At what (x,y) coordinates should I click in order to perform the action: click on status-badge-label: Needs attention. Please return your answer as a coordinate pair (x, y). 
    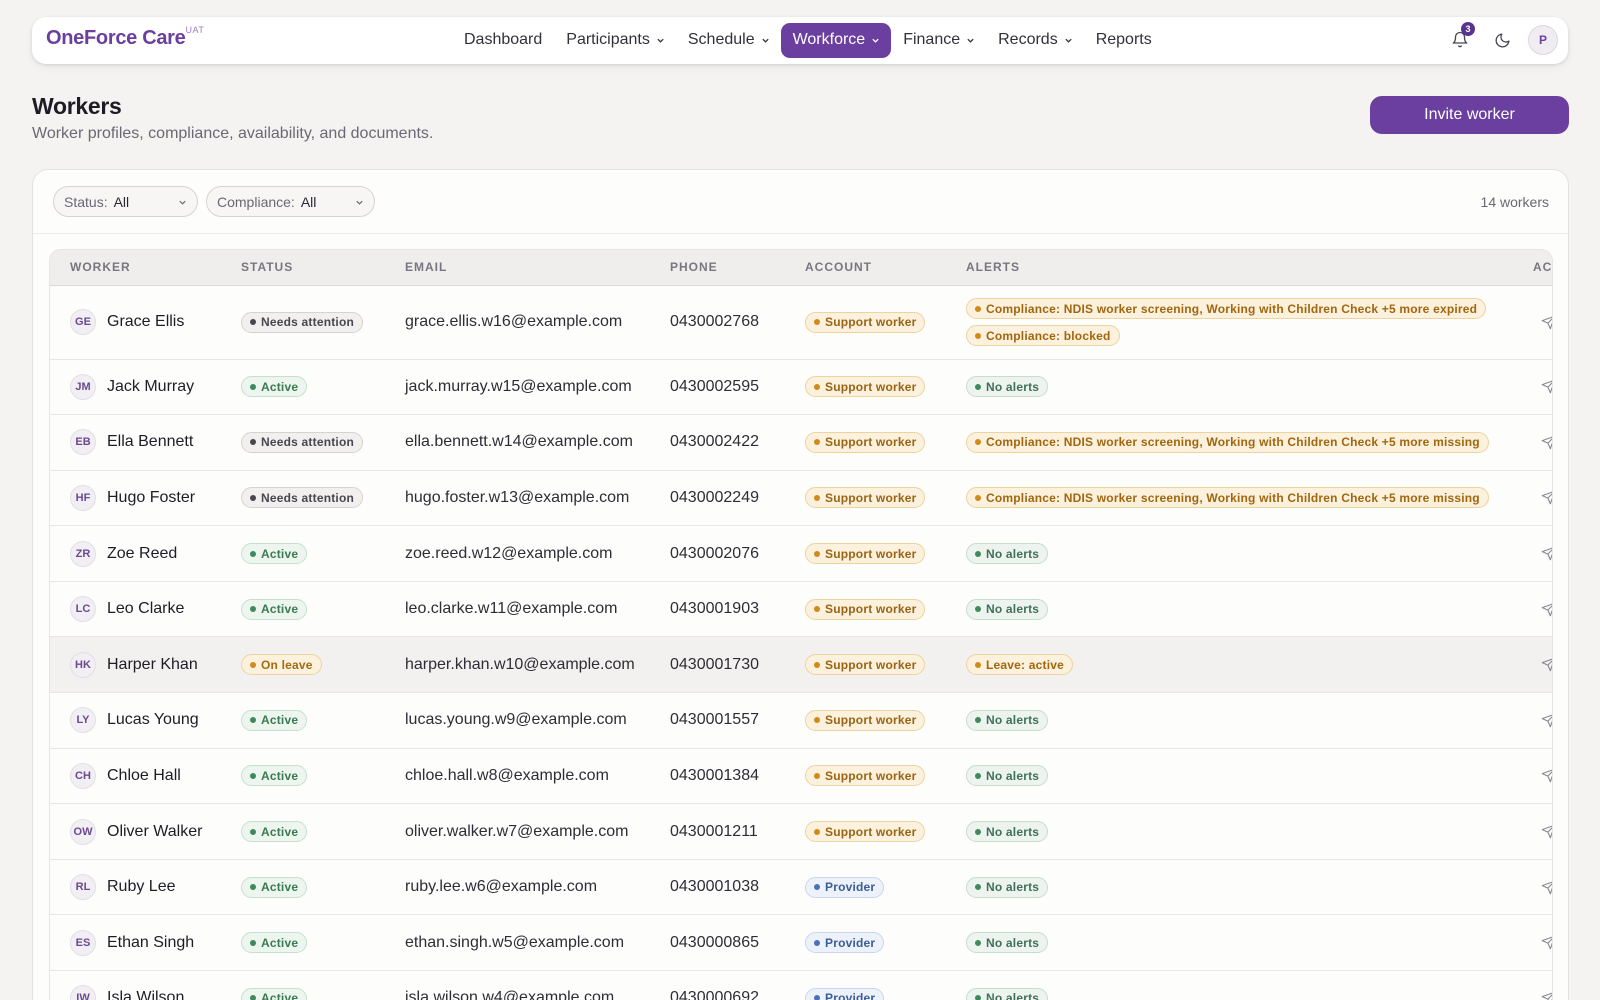
    Looking at the image, I should click on (308, 442).